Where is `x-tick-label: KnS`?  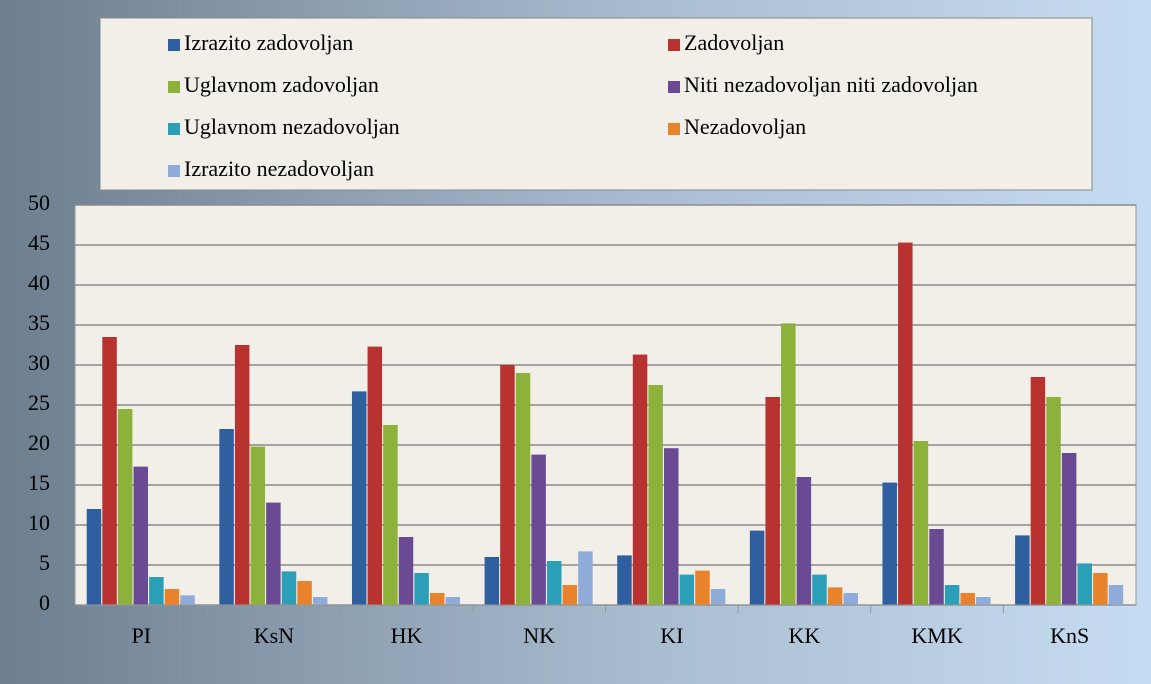 x-tick-label: KnS is located at coordinates (1069, 635).